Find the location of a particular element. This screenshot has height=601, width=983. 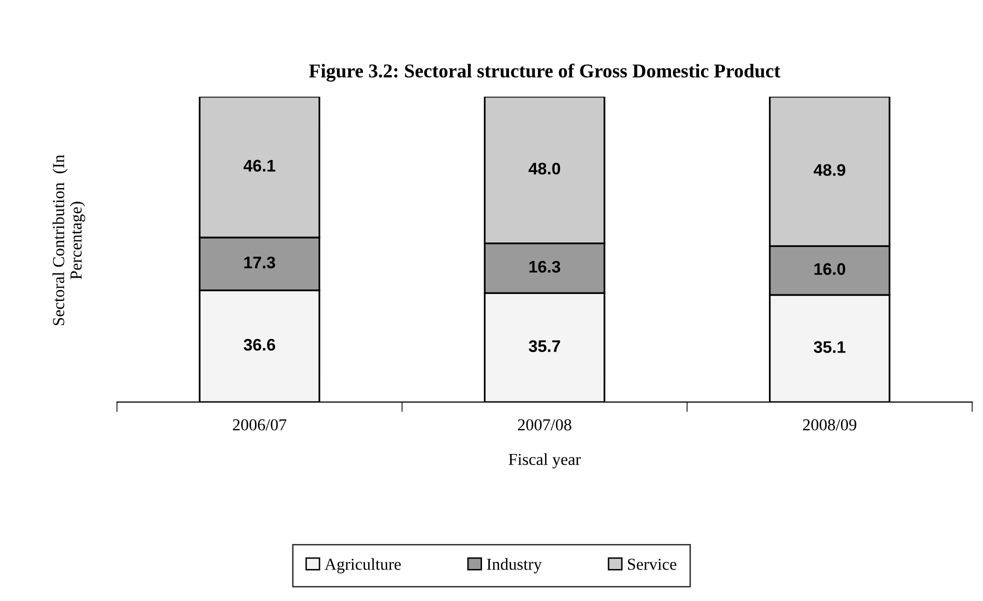

data-label: 35.1 is located at coordinates (830, 347).